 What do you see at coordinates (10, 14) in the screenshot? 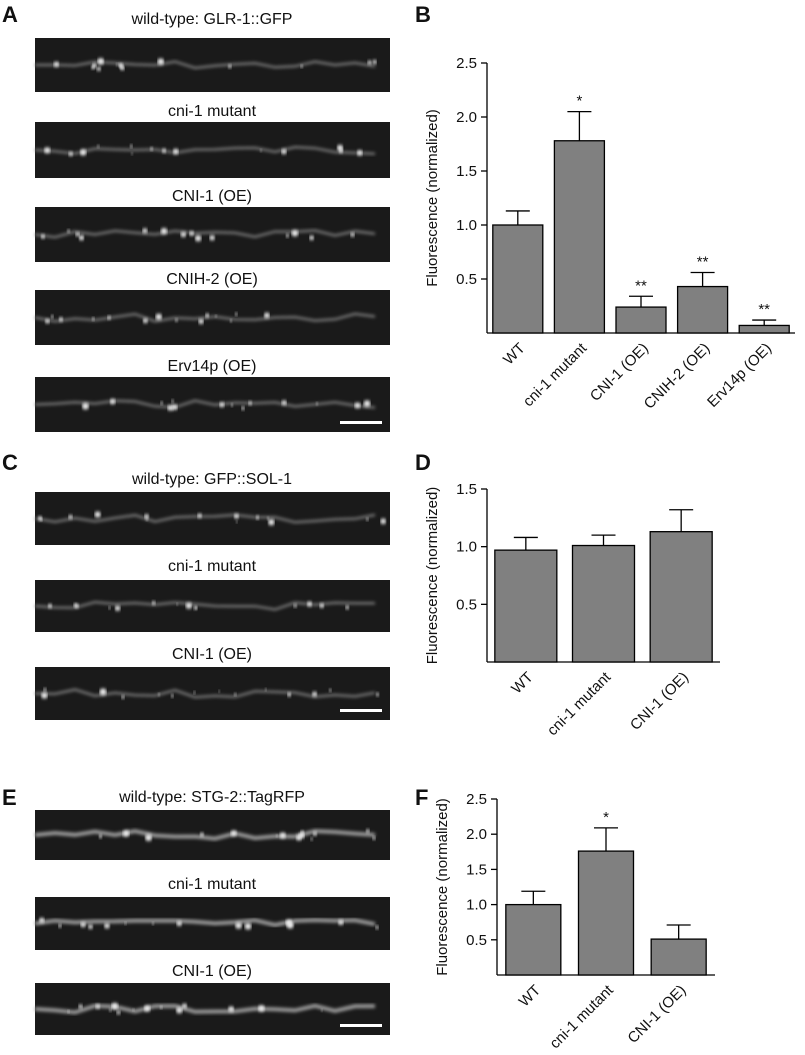
I see `panel-letter: A` at bounding box center [10, 14].